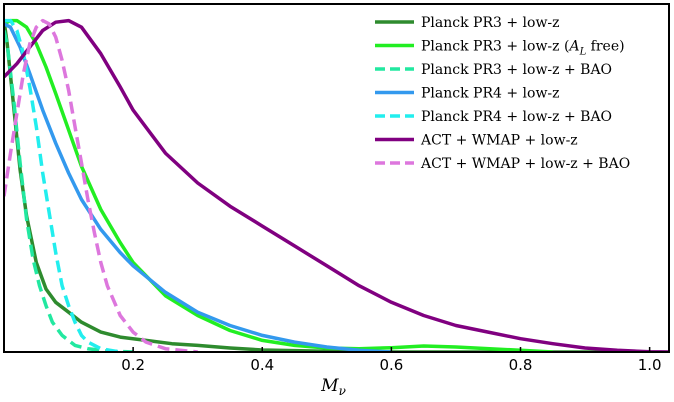 This screenshot has height=402, width=674. What do you see at coordinates (521, 365) in the screenshot?
I see `x-tick-label: 0.8` at bounding box center [521, 365].